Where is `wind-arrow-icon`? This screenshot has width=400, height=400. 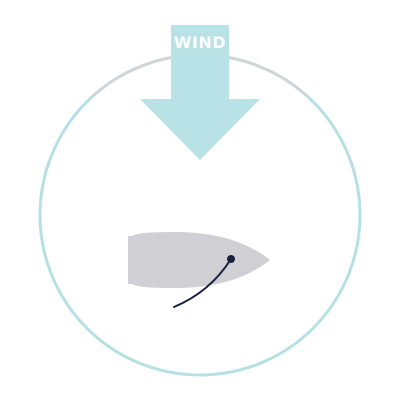 wind-arrow-icon is located at coordinates (200, 92).